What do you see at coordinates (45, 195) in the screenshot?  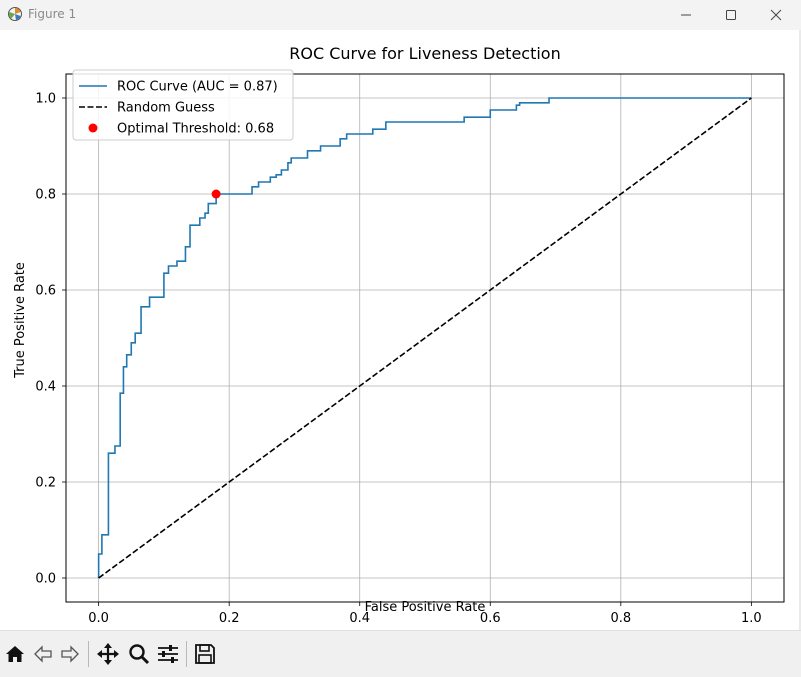 I see `y-tick-label: 0.8` at bounding box center [45, 195].